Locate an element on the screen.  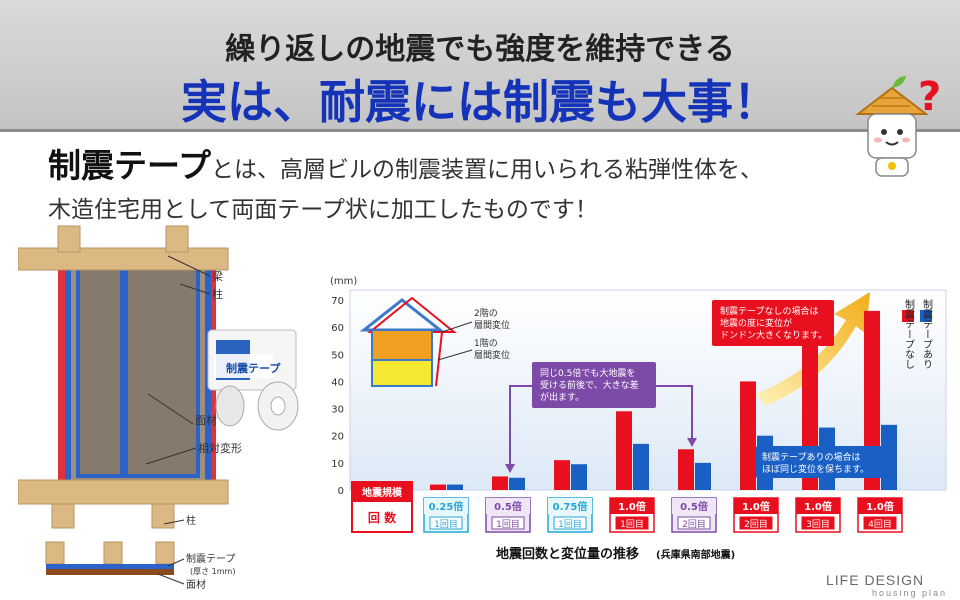
label-tape-thickness: (厚さ 1mm) is located at coordinates (212, 571).